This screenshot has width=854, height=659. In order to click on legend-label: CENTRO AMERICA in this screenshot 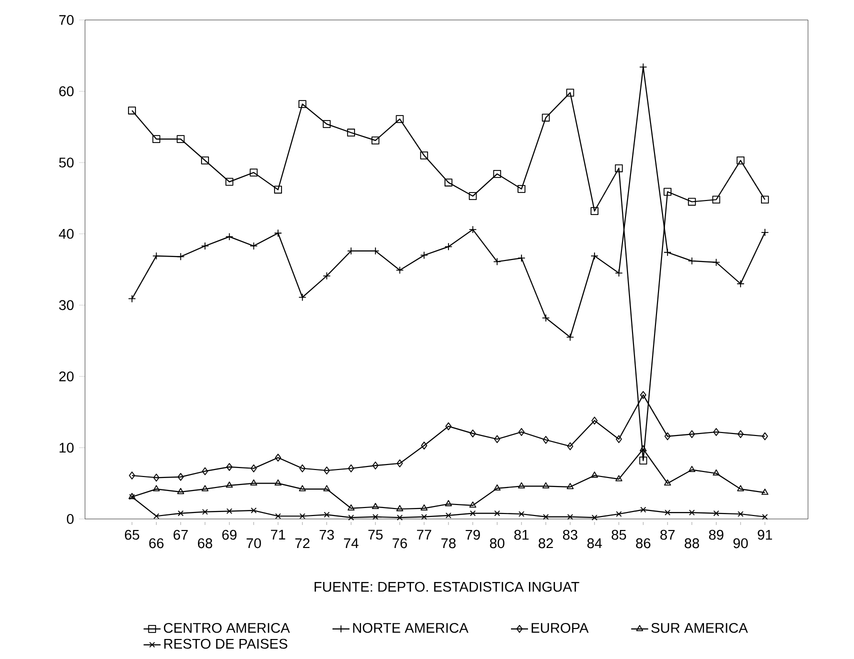, I will do `click(227, 627)`.